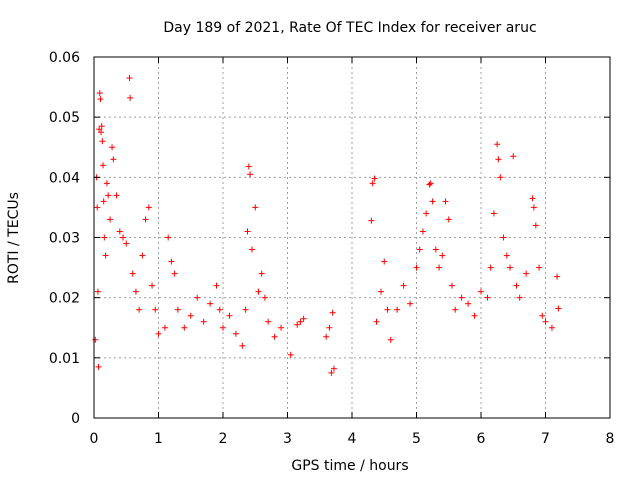  What do you see at coordinates (352, 439) in the screenshot?
I see `x-tick-label: 4` at bounding box center [352, 439].